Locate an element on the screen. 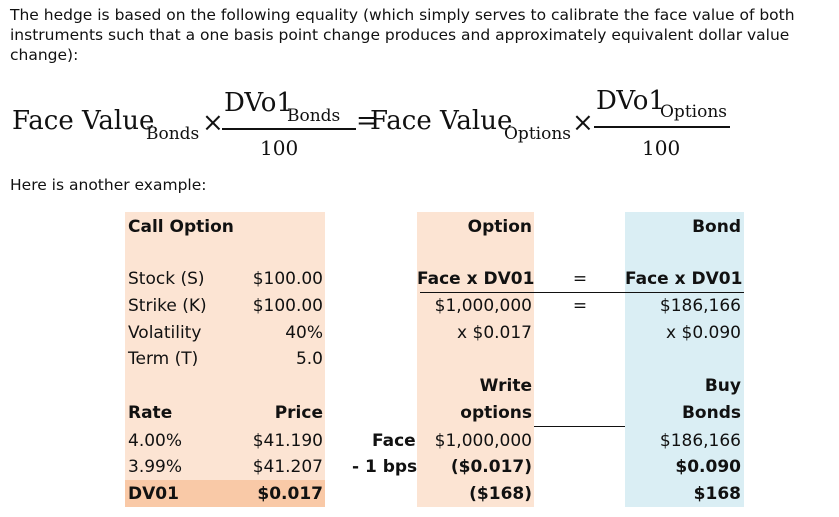 The height and width of the screenshot is (517, 839). price-row-2: $41.207 is located at coordinates (287, 467).